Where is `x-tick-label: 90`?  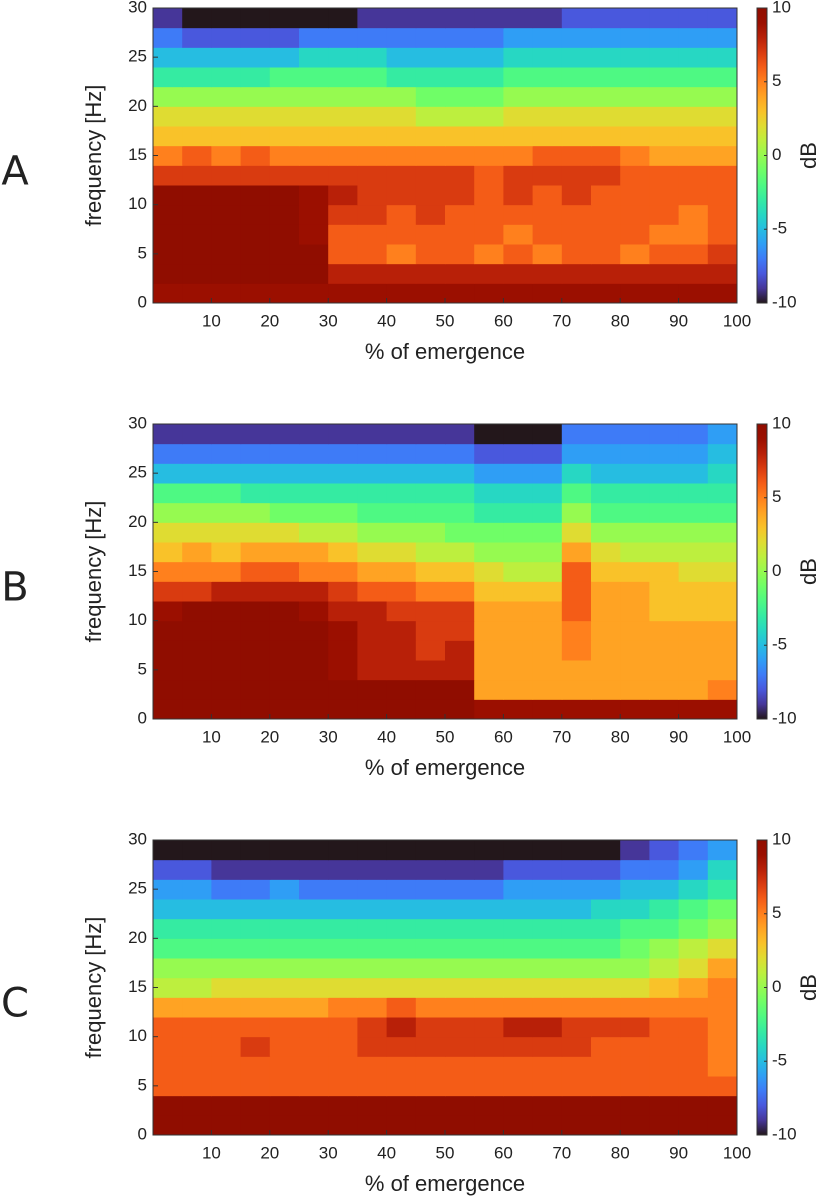
x-tick-label: 90 is located at coordinates (678, 320).